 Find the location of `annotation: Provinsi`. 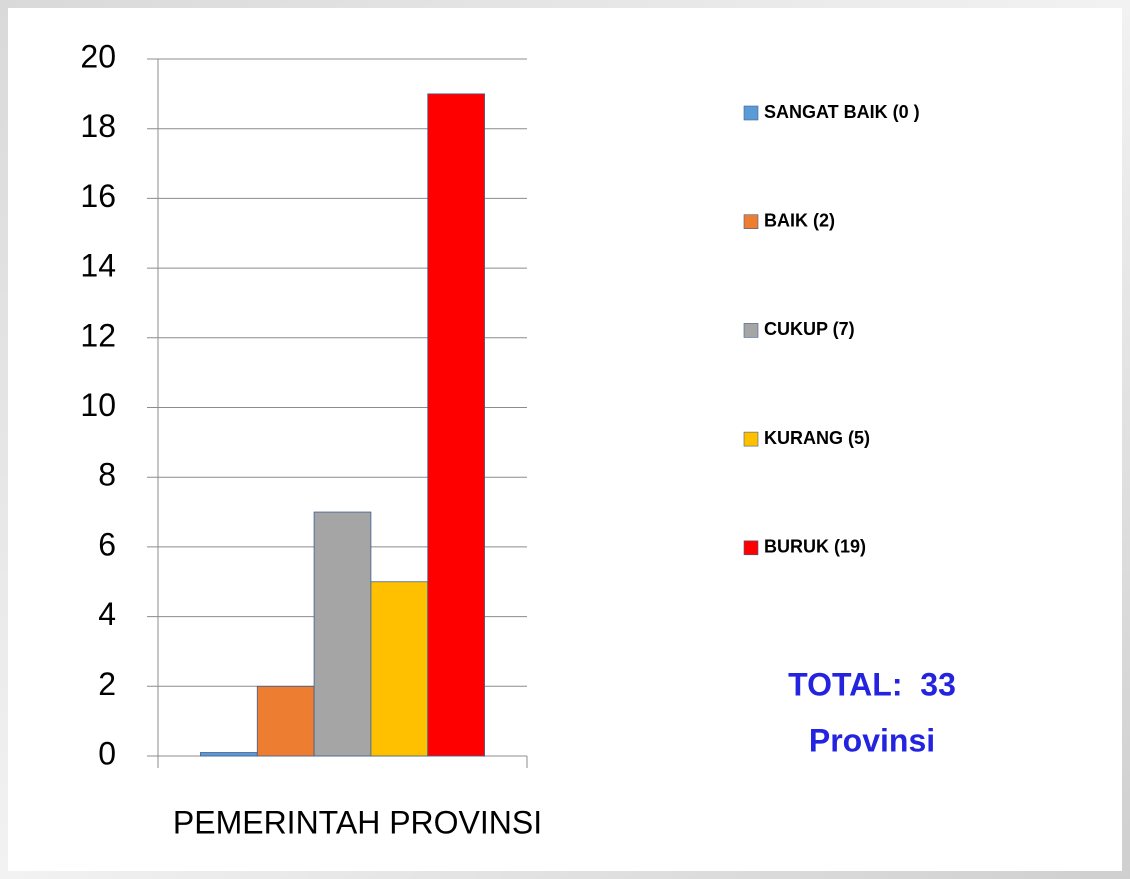

annotation: Provinsi is located at coordinates (872, 740).